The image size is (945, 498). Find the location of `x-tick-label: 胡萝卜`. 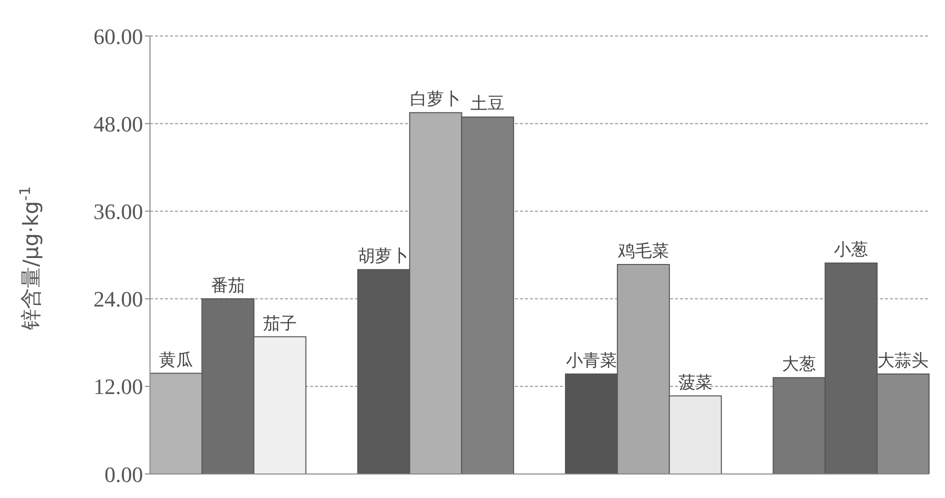

x-tick-label: 胡萝卜 is located at coordinates (384, 256).